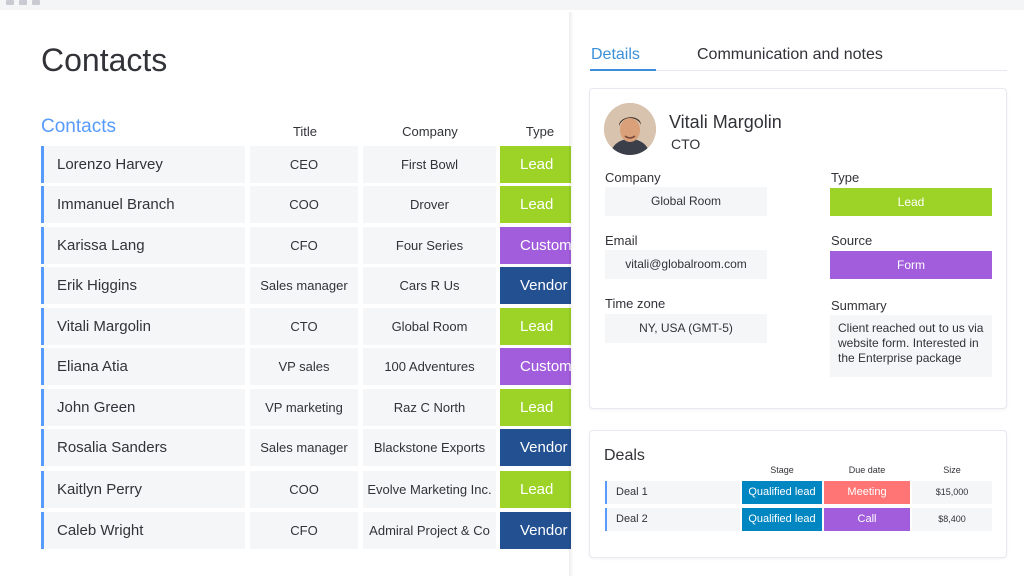 This screenshot has width=1024, height=576. What do you see at coordinates (867, 519) in the screenshot?
I see `deal-due-status: Call` at bounding box center [867, 519].